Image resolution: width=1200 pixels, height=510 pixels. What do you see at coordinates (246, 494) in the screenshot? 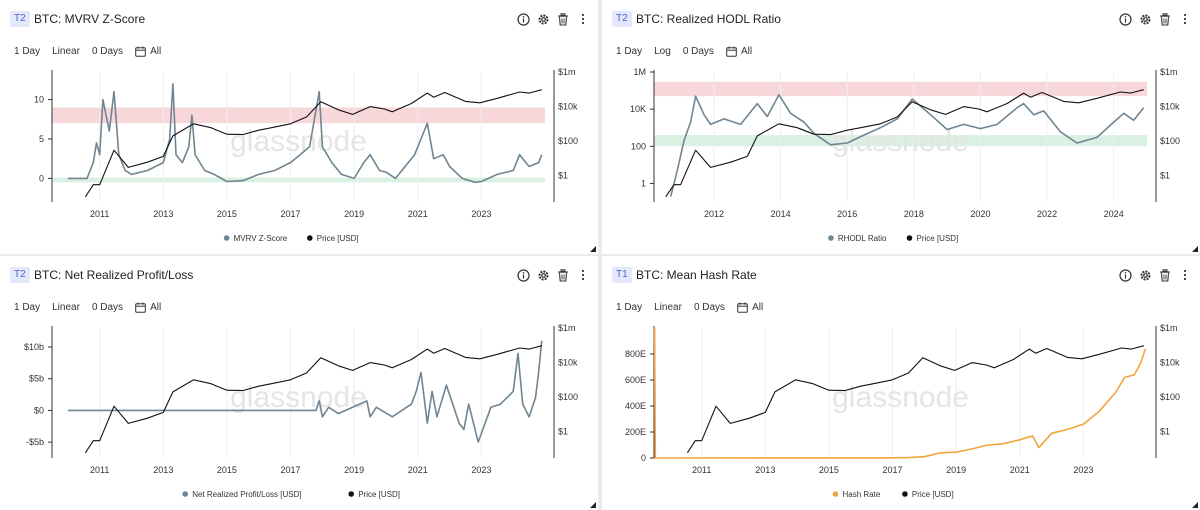
I see `legend-label: Net Realized Profit/Loss [USD]` at bounding box center [246, 494].